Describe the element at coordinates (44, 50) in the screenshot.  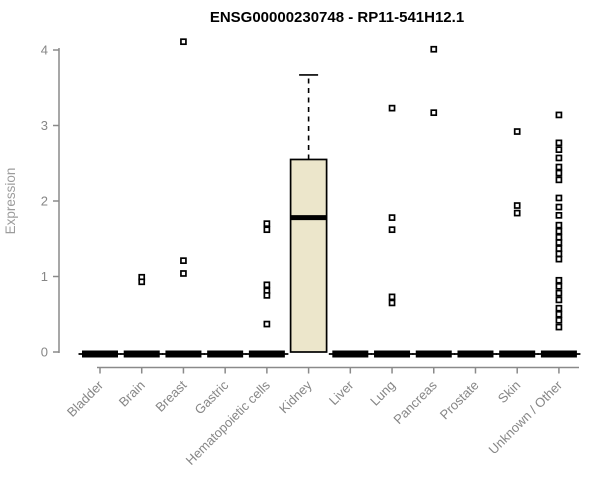
I see `y-tick-label: 4` at that location.